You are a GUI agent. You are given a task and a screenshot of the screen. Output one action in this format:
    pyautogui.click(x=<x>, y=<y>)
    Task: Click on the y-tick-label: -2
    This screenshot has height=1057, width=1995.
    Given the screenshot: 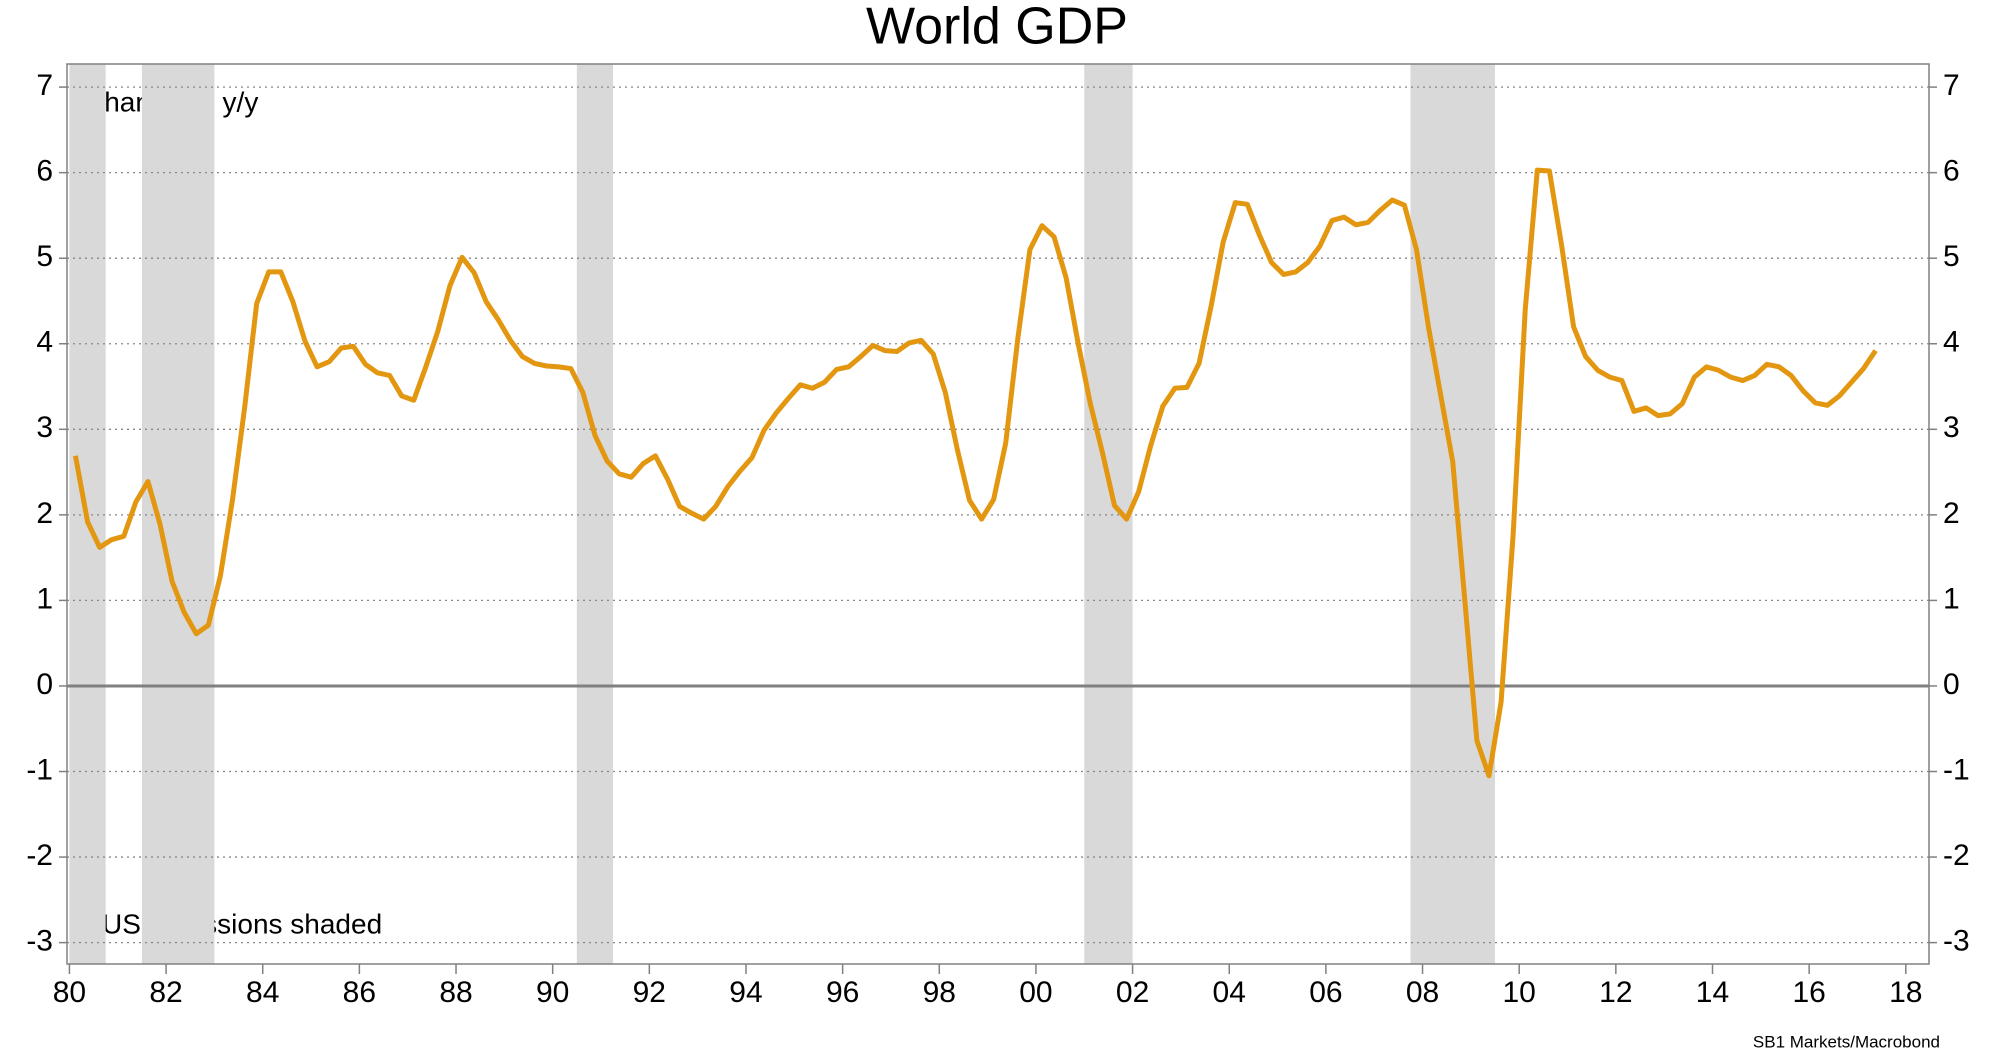 What is the action you would take?
    pyautogui.click(x=39, y=855)
    